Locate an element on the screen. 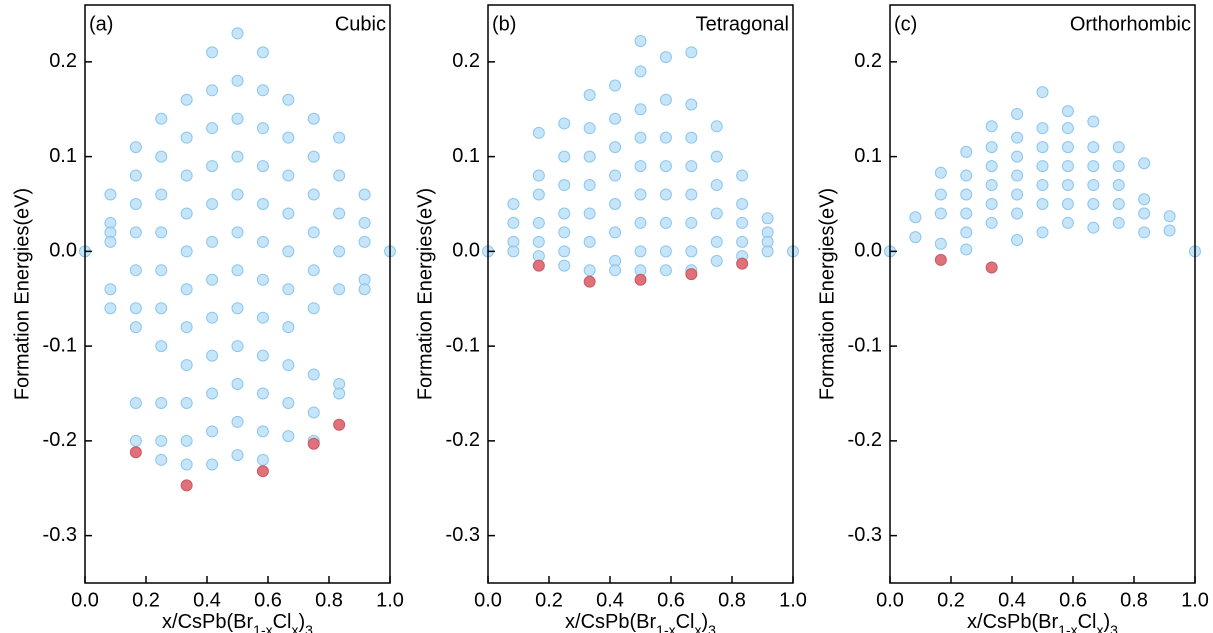  x-tick-label: 0.6 is located at coordinates (268, 600).